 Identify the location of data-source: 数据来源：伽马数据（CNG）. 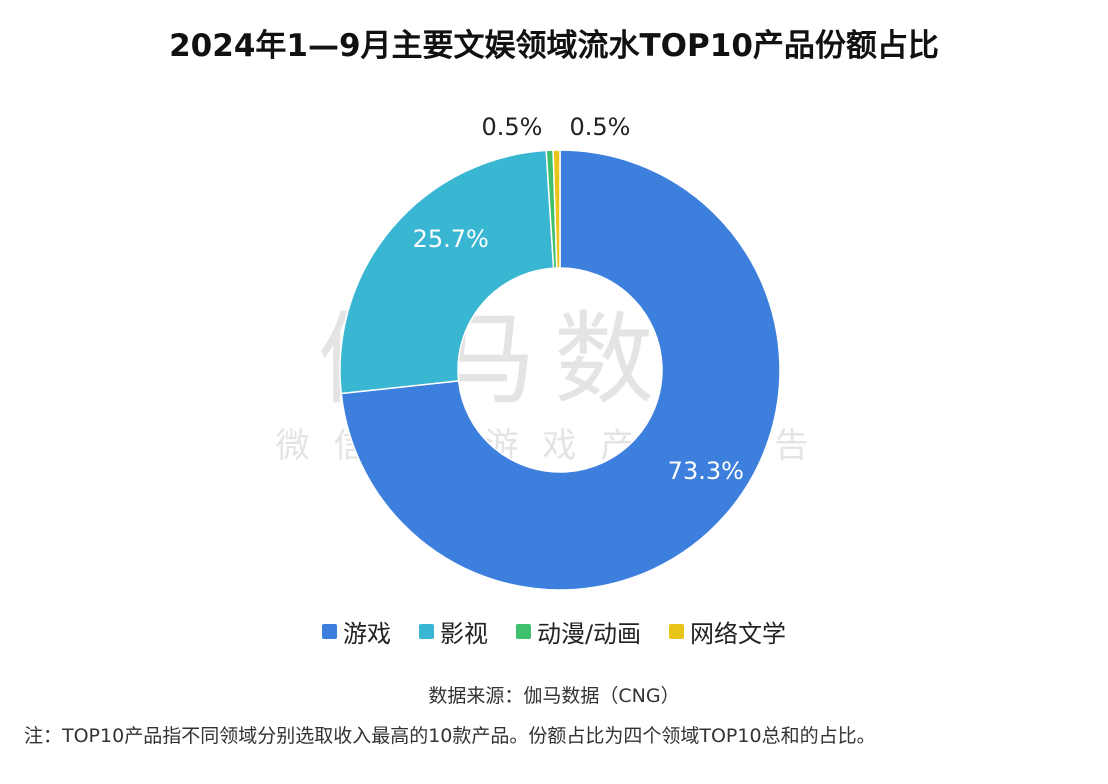
(554, 696).